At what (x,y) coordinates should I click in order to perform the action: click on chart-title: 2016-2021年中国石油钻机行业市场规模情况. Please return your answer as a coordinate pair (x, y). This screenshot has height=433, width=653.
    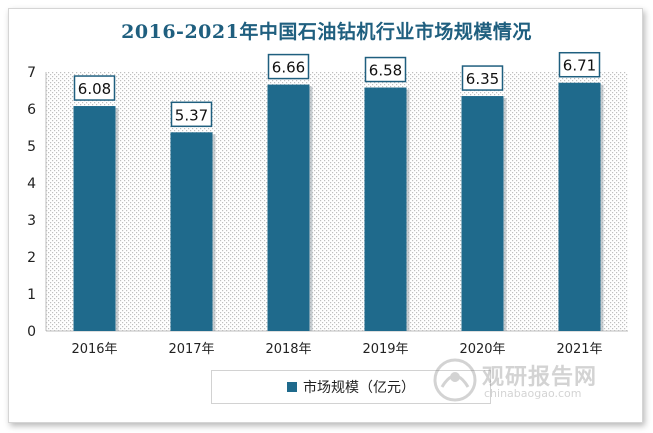
    Looking at the image, I should click on (326, 32).